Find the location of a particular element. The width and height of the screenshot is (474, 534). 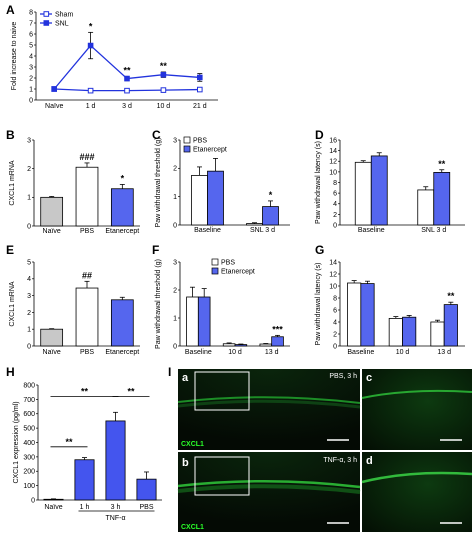

chart-h-xtick-label: Naïve is located at coordinates (53, 507).